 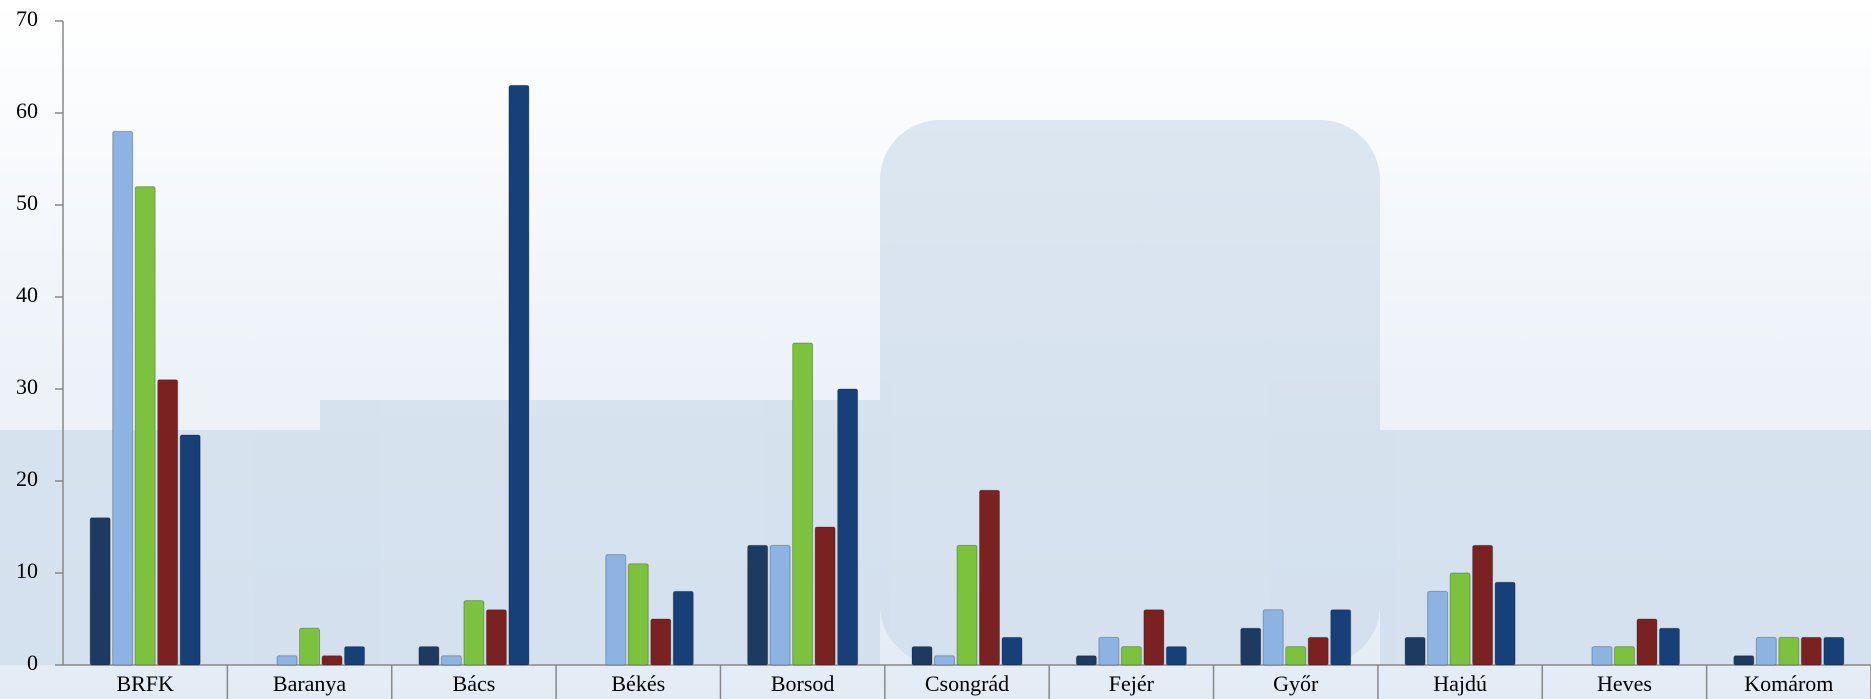 What do you see at coordinates (310, 683) in the screenshot?
I see `x-tick-label: Baranya` at bounding box center [310, 683].